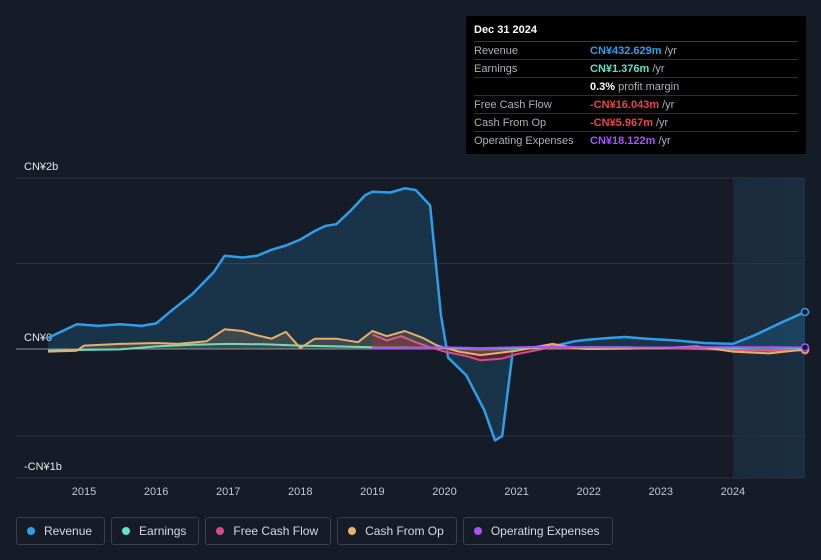 This screenshot has height=560, width=821. I want to click on free-cash-flow-area, so click(588, 347).